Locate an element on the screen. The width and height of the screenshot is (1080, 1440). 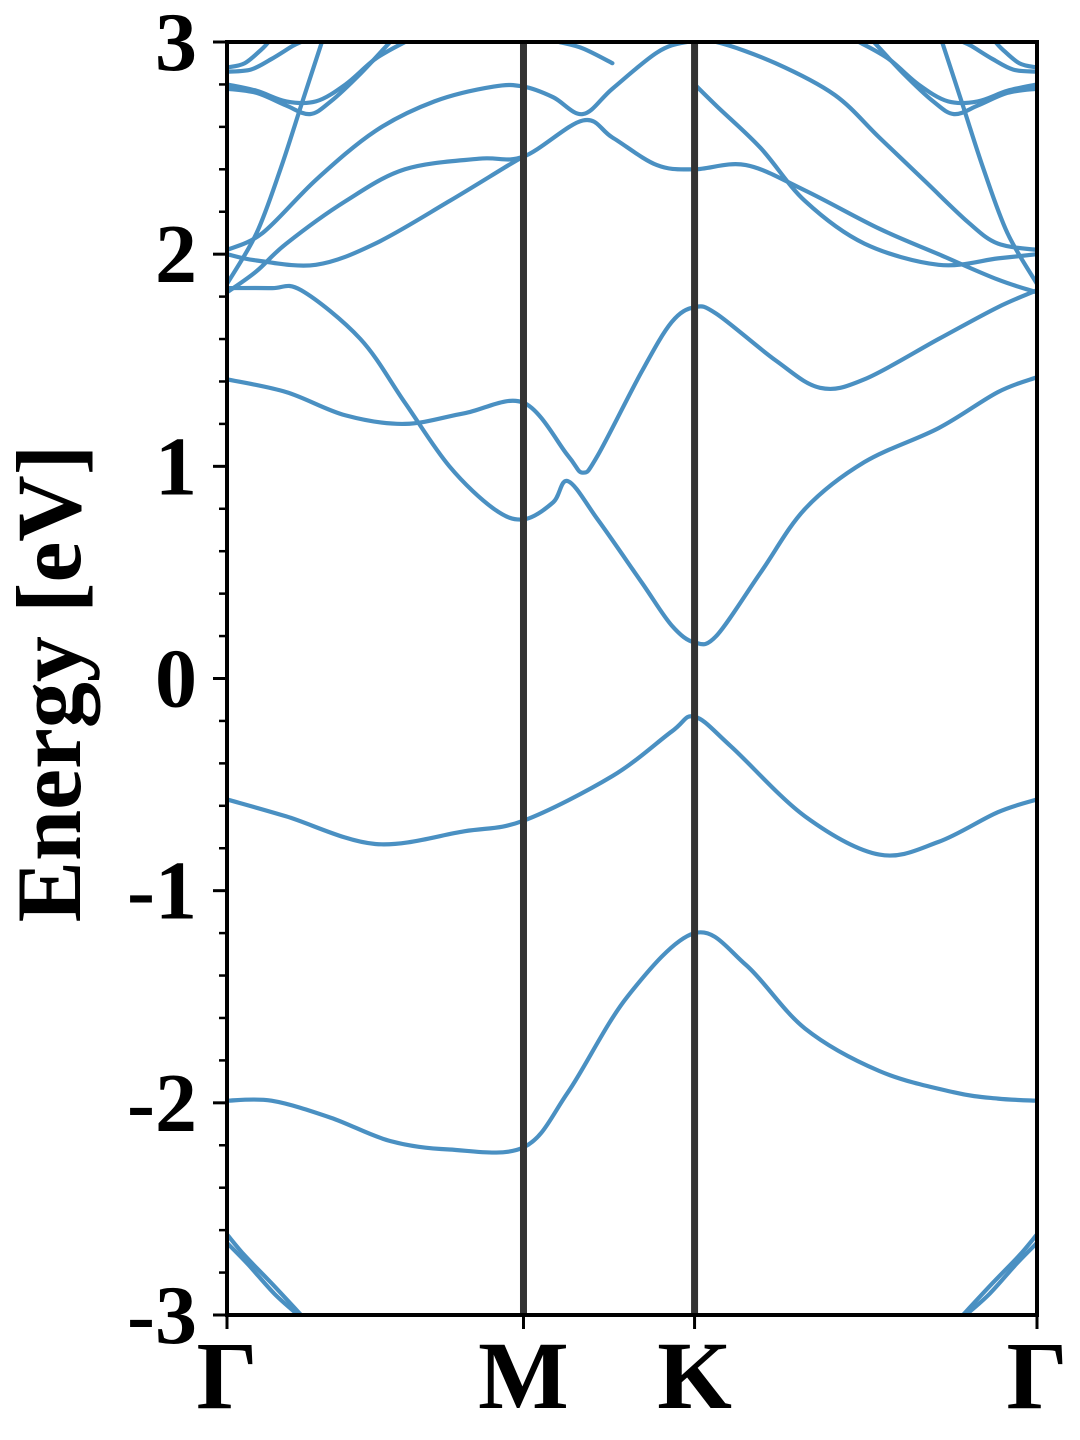
x-tick-label: M is located at coordinates (523, 1375).